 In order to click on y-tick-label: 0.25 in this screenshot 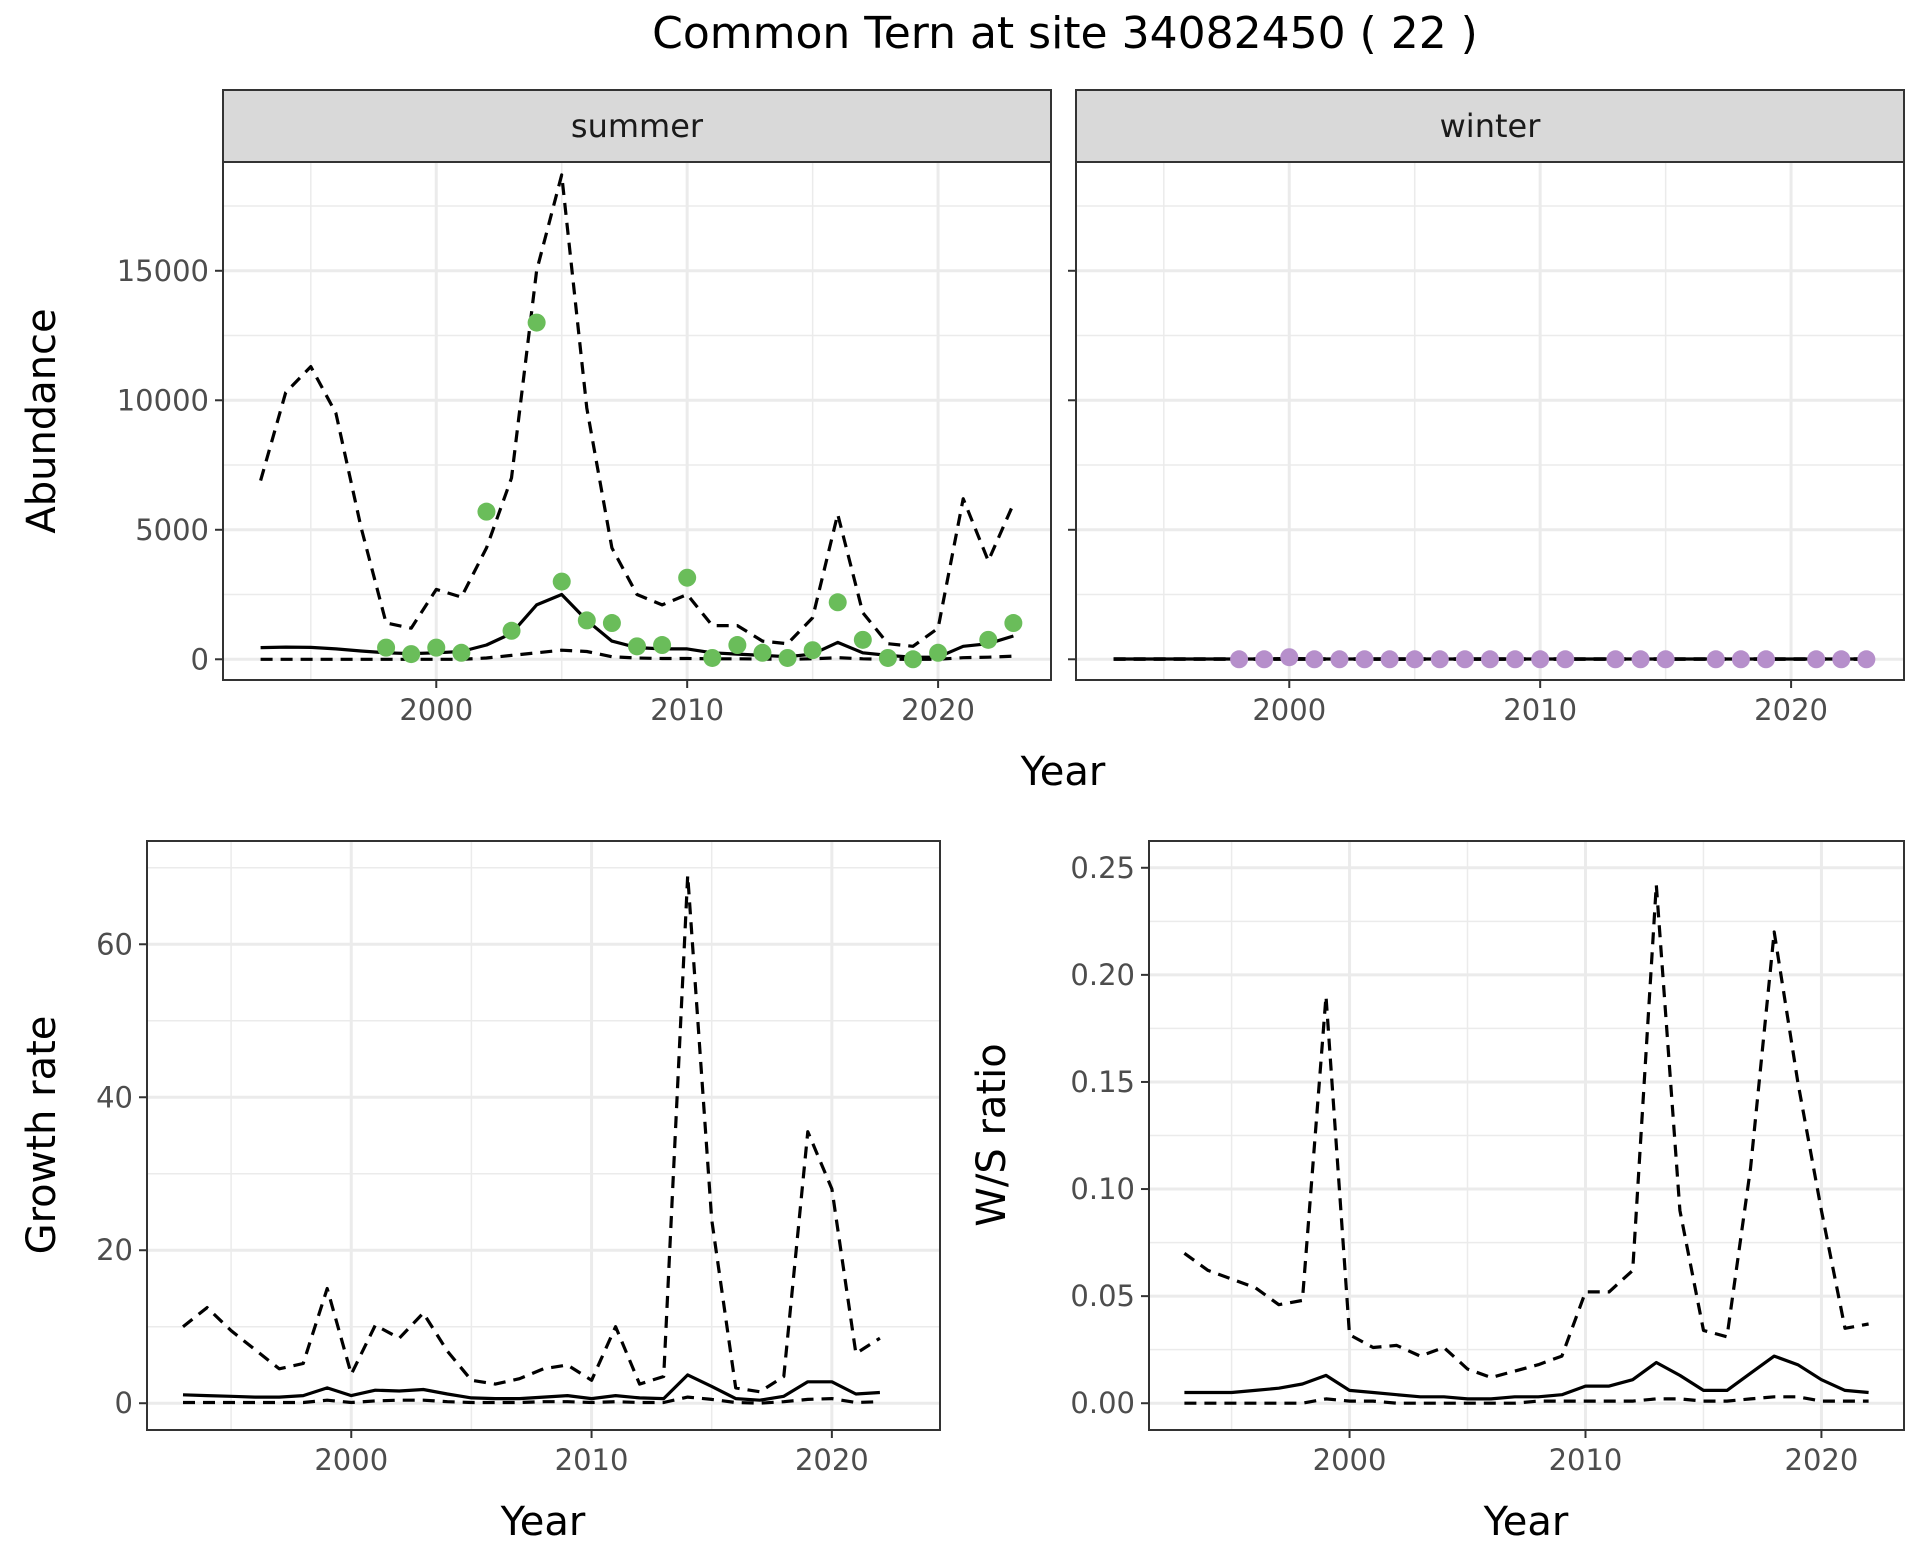, I will do `click(1102, 868)`.